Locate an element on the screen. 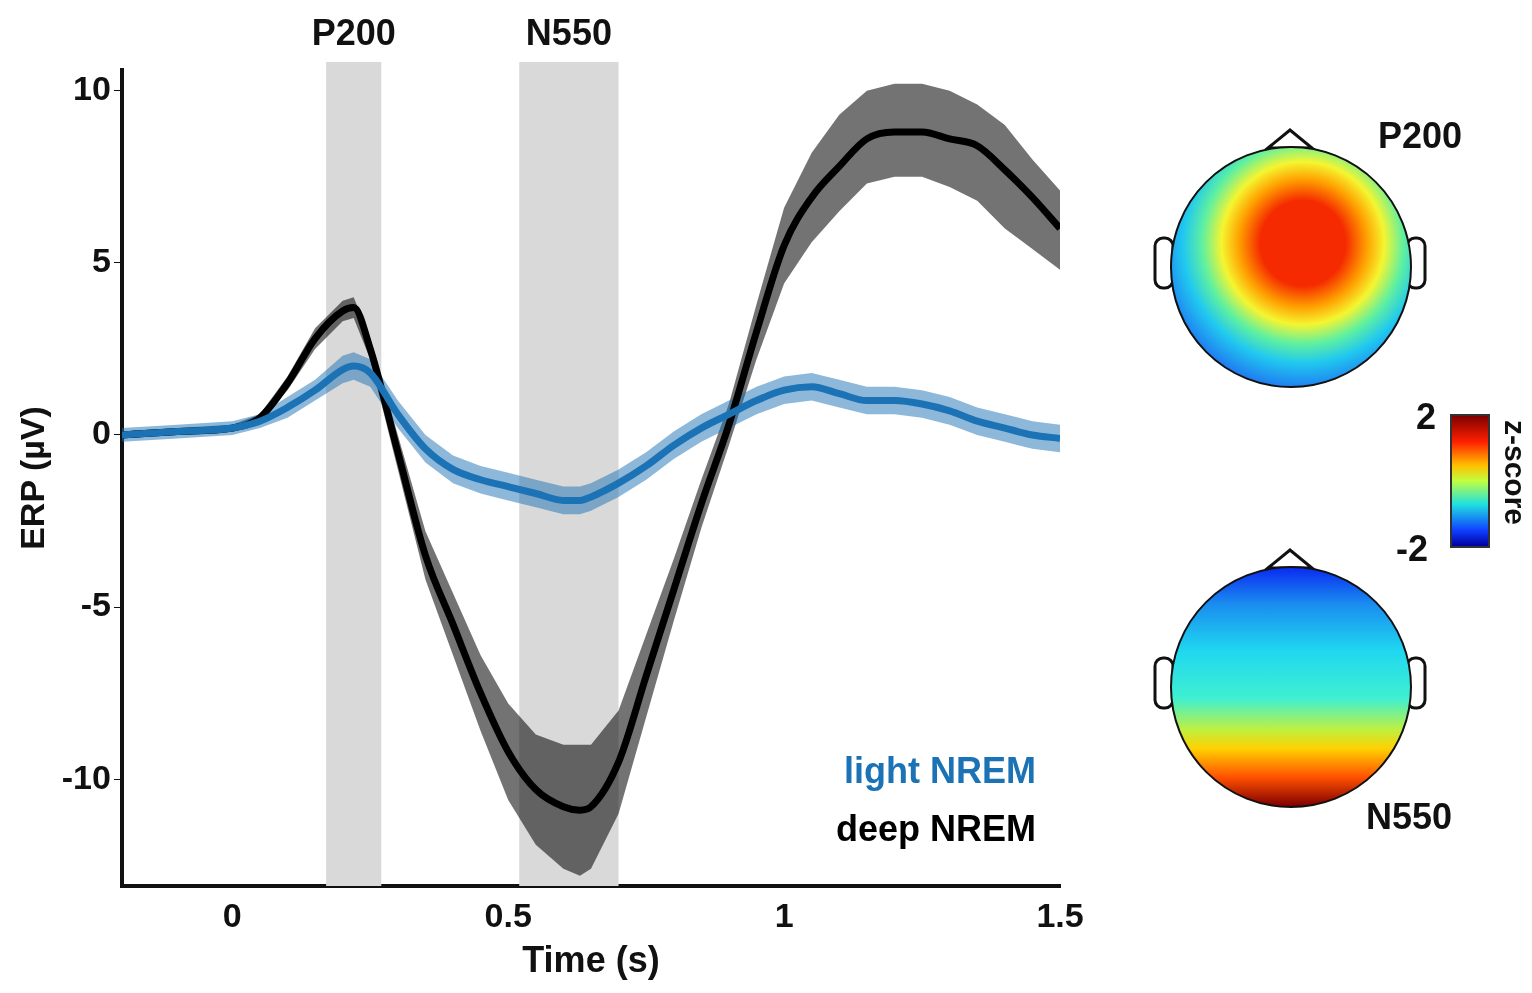 This screenshot has width=1532, height=993. text: -2 is located at coordinates (1412, 549).